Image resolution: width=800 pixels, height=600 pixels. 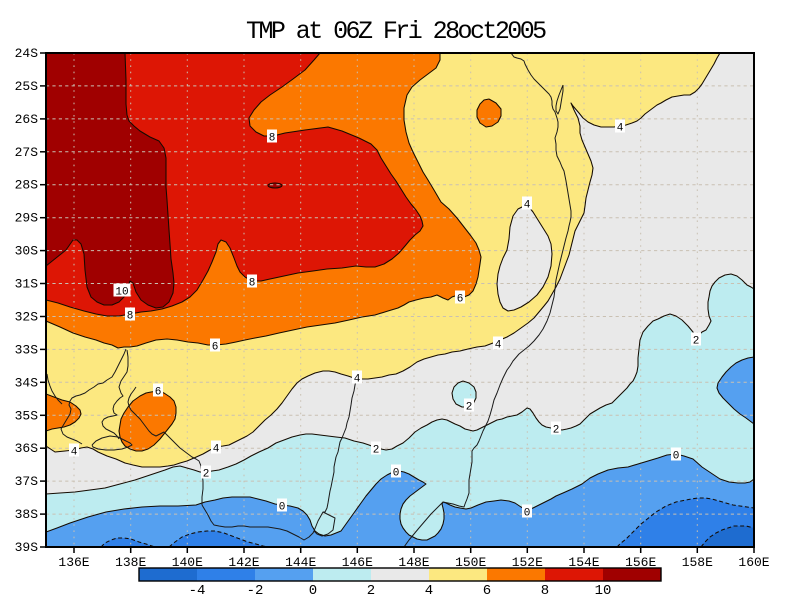 What do you see at coordinates (357, 562) in the screenshot?
I see `svg-text: 146E` at bounding box center [357, 562].